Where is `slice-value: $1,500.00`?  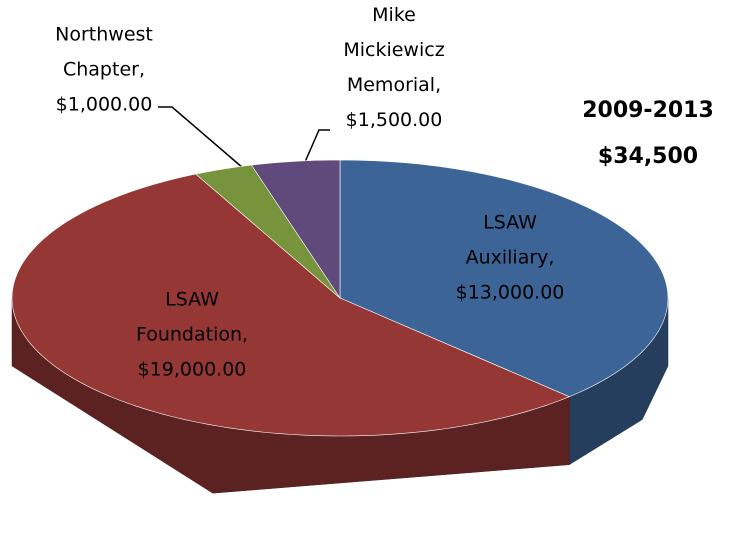
slice-value: $1,500.00 is located at coordinates (394, 120).